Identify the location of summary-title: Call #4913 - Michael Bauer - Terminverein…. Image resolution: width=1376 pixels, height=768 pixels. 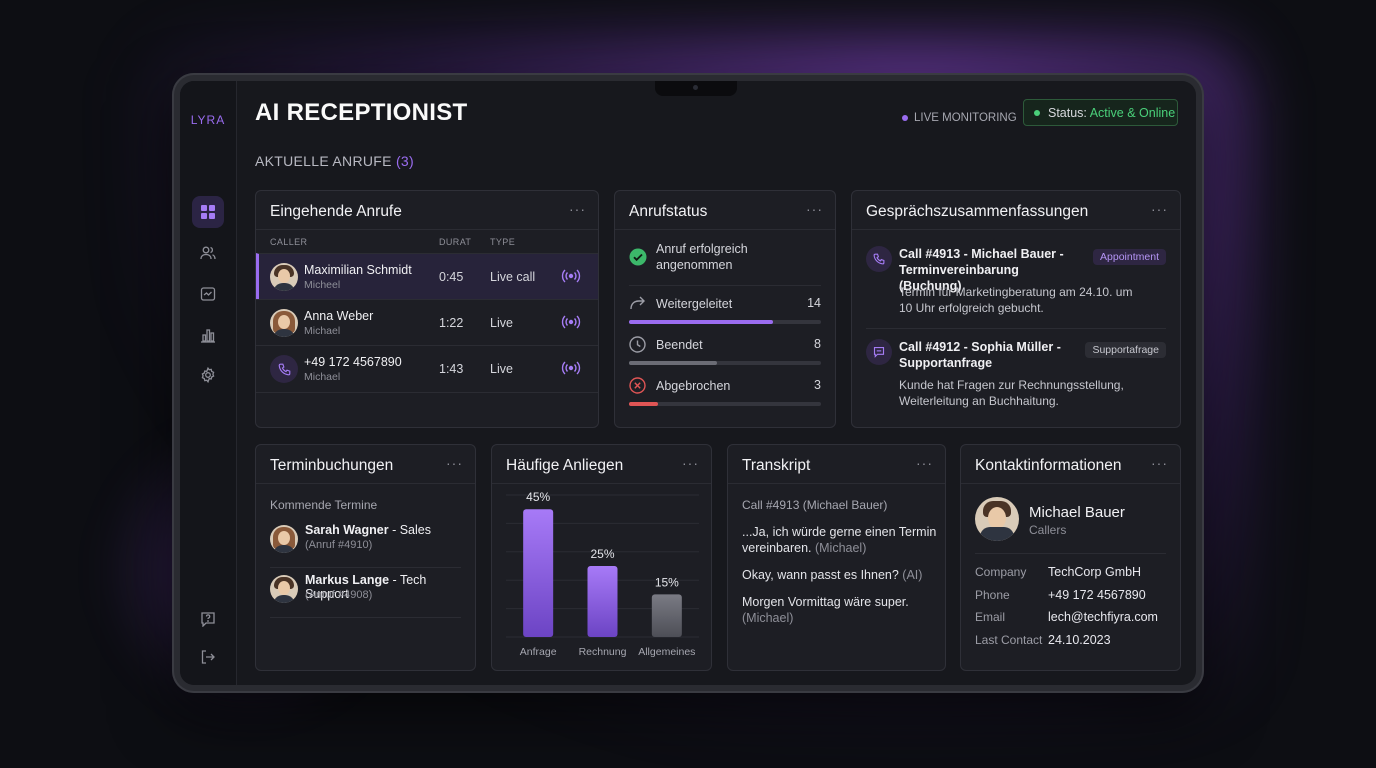
(981, 270).